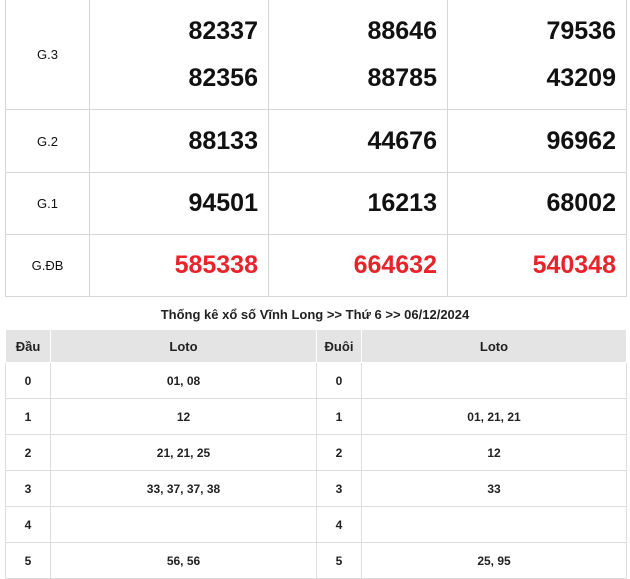 The height and width of the screenshot is (579, 630). I want to click on prize-number: 82356, so click(223, 77).